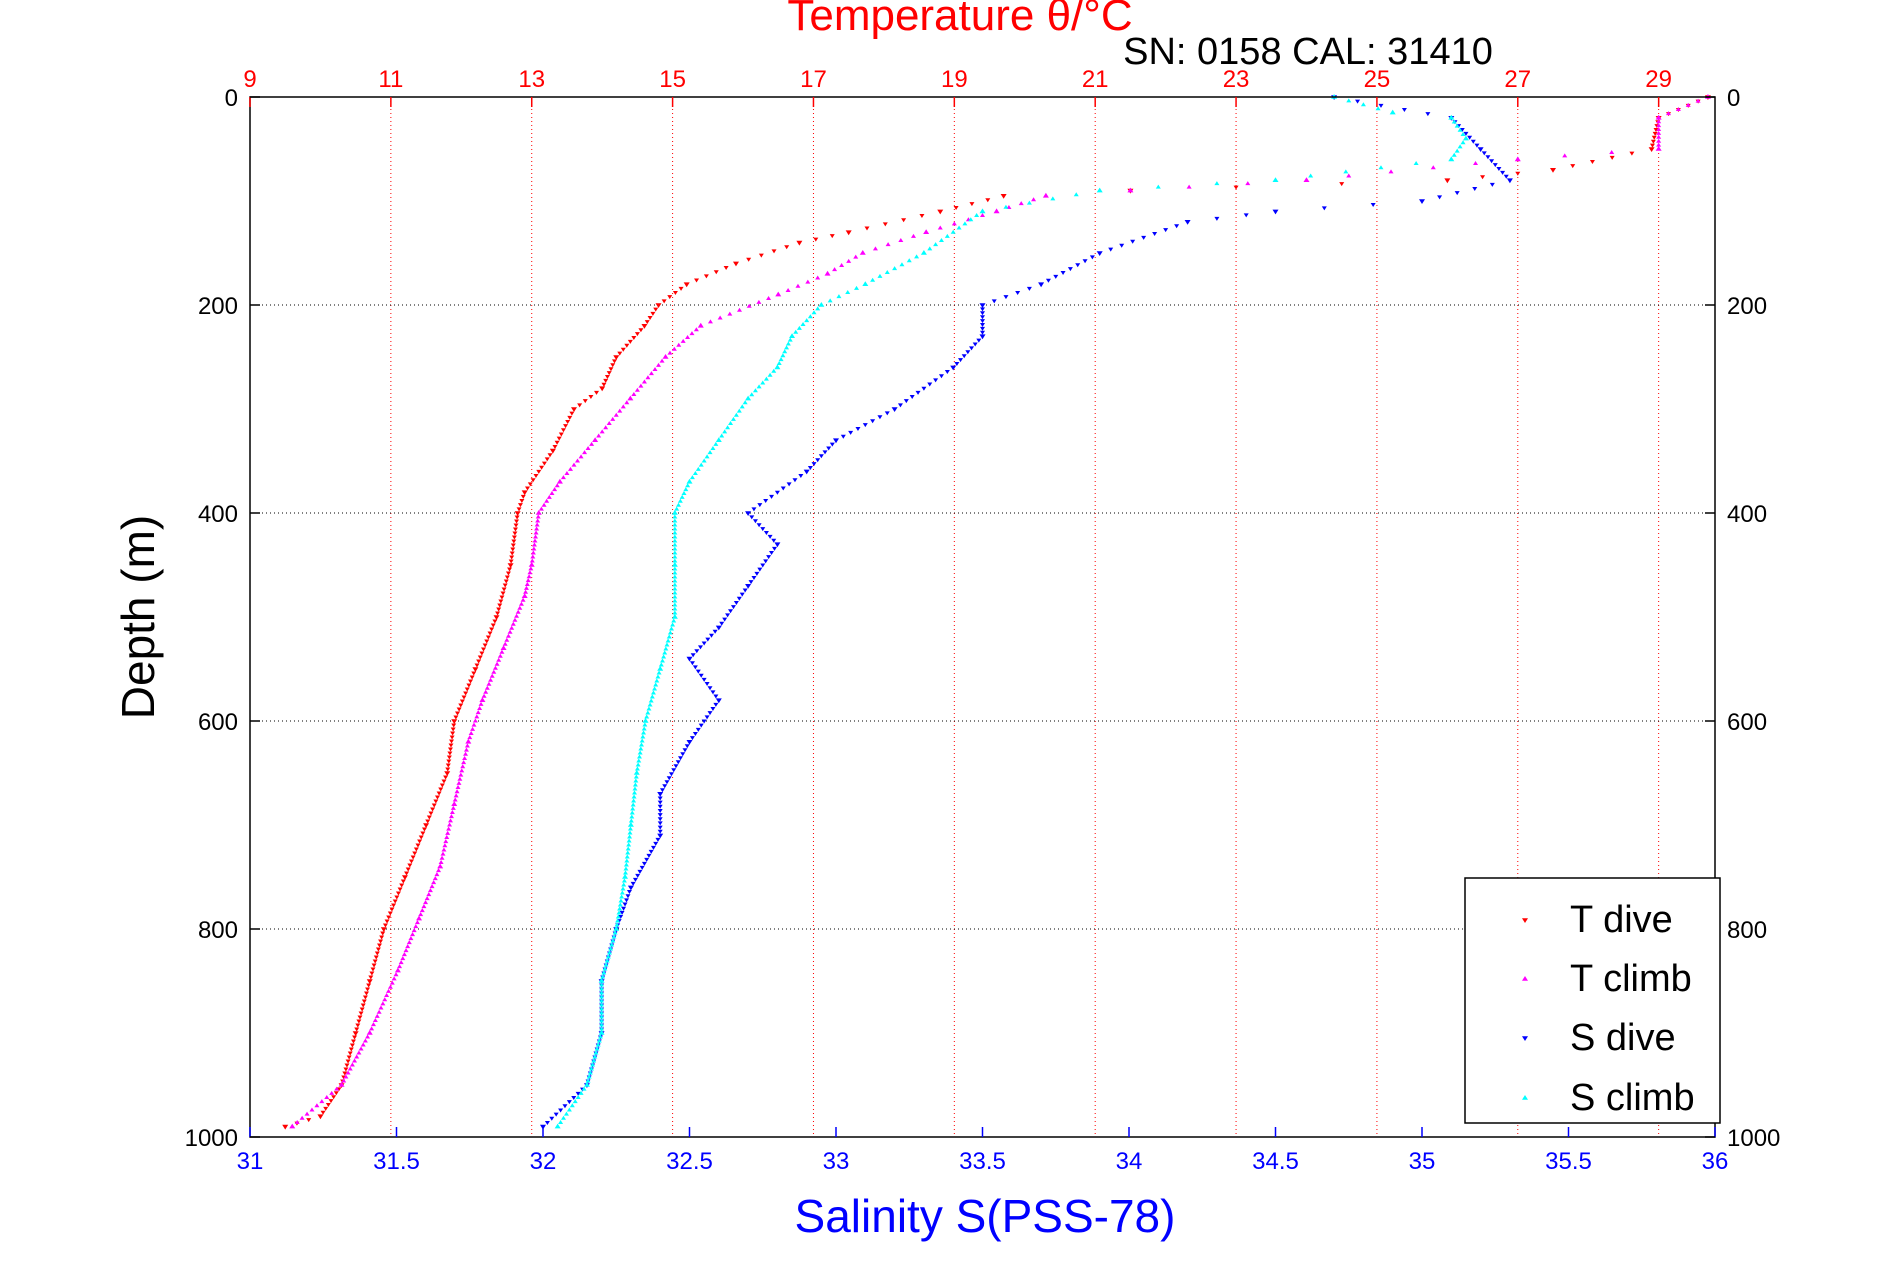 Image resolution: width=1891 pixels, height=1262 pixels. Describe the element at coordinates (1753, 1138) in the screenshot. I see `depth-tick-label-right: 1000` at that location.